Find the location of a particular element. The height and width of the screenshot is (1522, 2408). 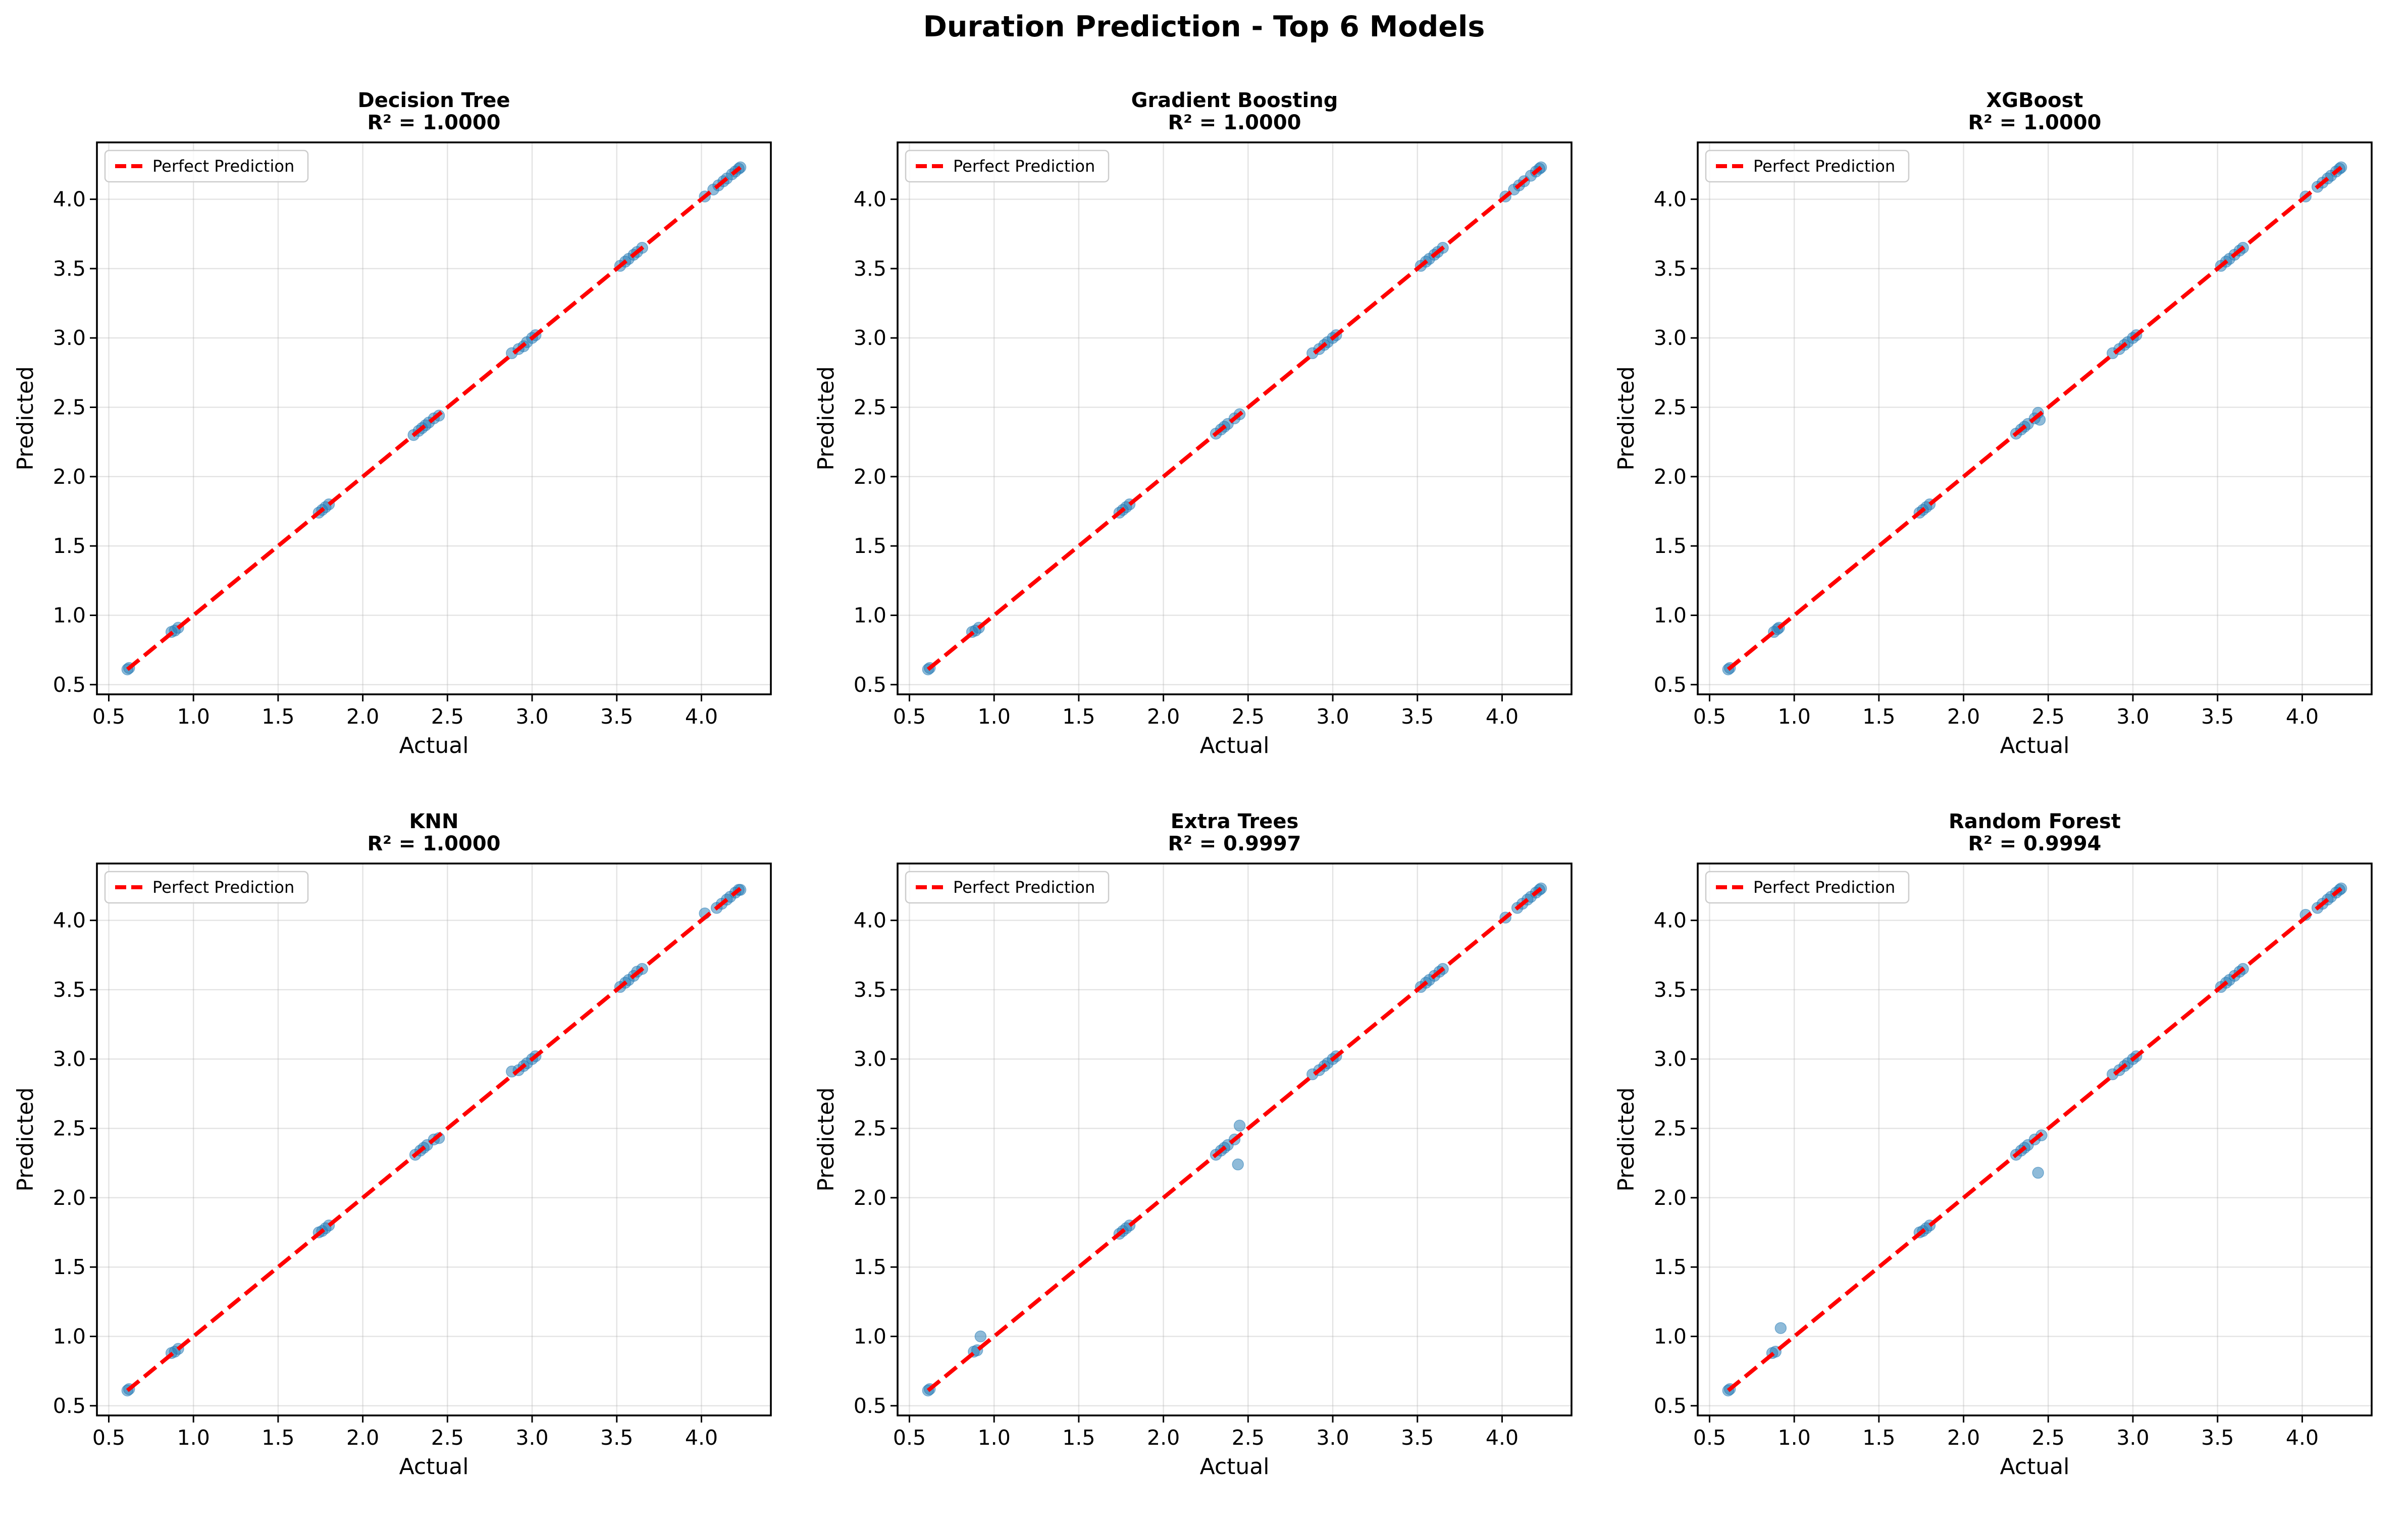

panel-title: KNN is located at coordinates (434, 821).